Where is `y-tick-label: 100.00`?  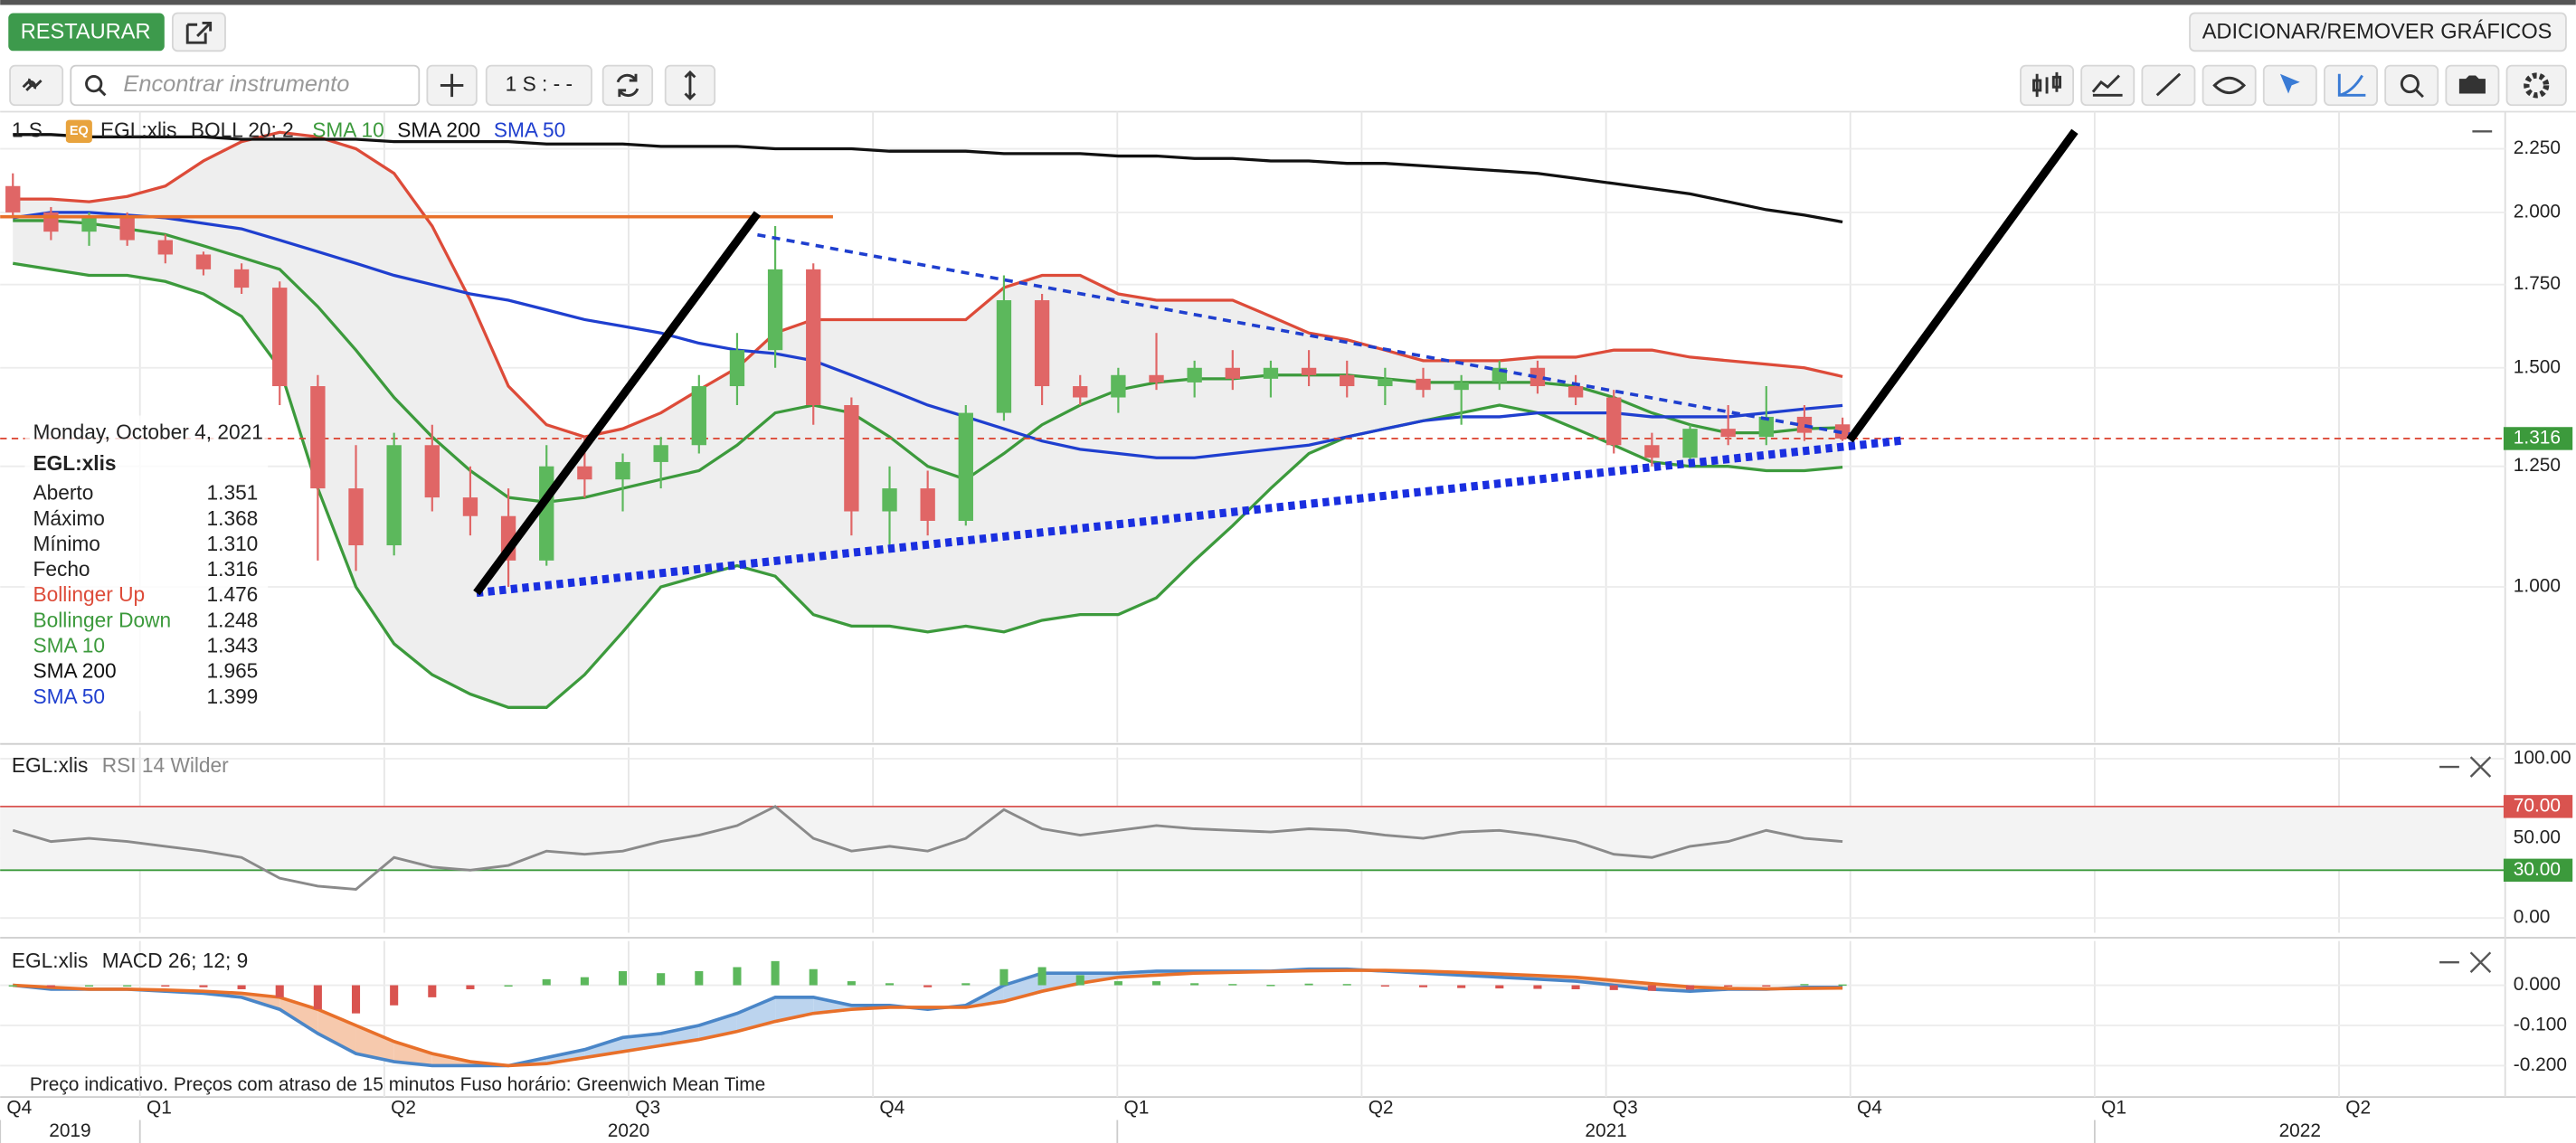 y-tick-label: 100.00 is located at coordinates (2542, 758).